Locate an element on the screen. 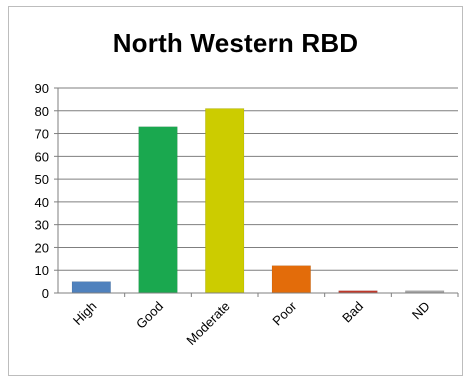 The width and height of the screenshot is (470, 380). x-tick-label-moderate: Moderate is located at coordinates (207, 323).